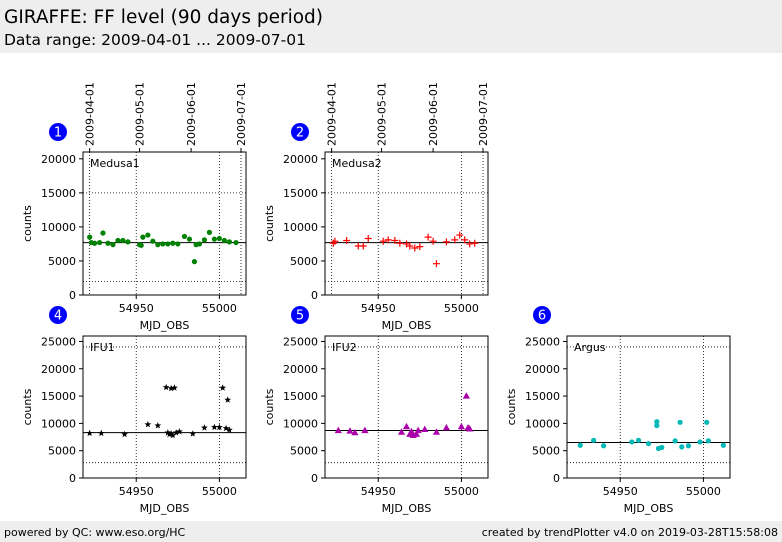  I want to click on series-label: Medusa1, so click(115, 163).